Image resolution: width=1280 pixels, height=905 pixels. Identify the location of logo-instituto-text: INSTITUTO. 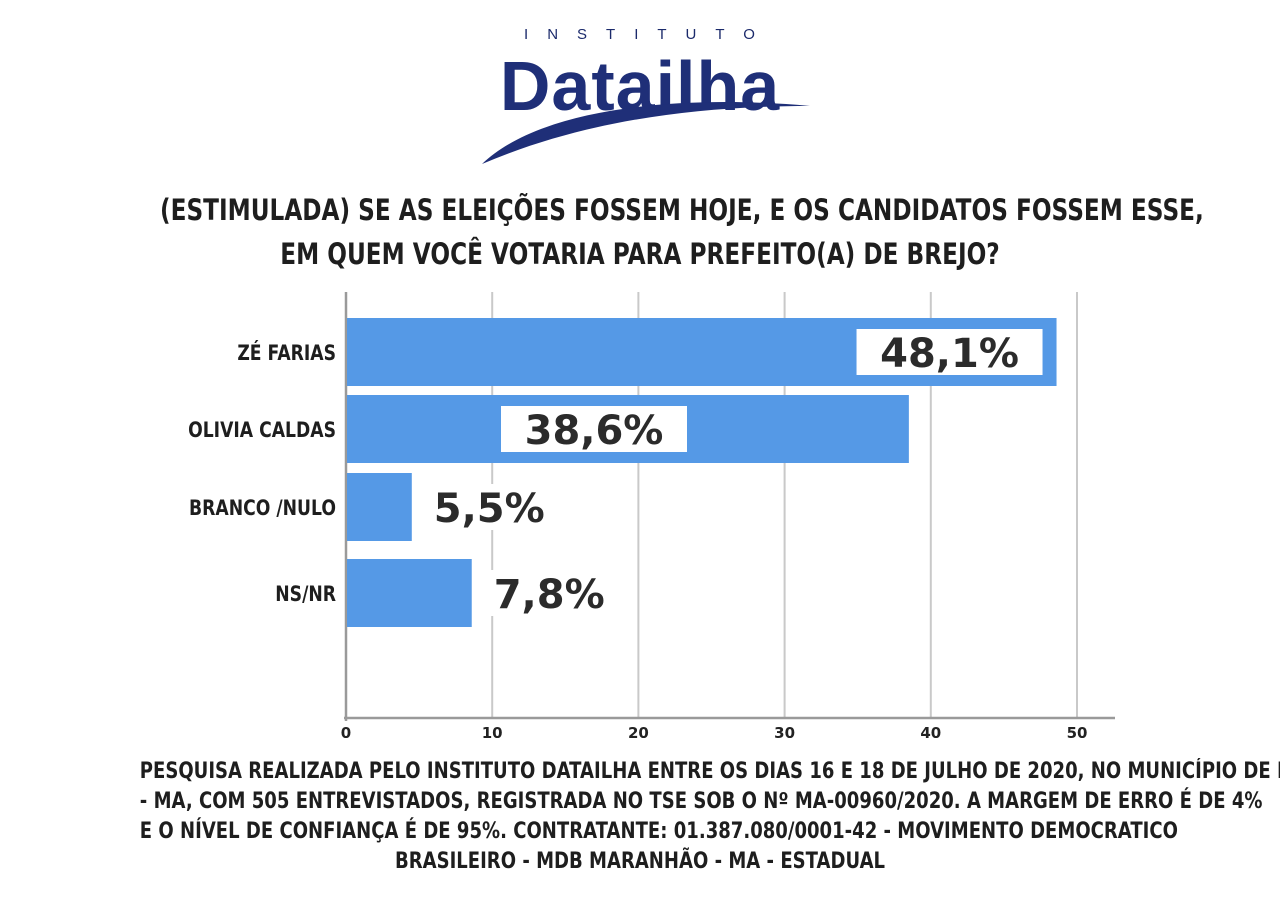
(649, 34).